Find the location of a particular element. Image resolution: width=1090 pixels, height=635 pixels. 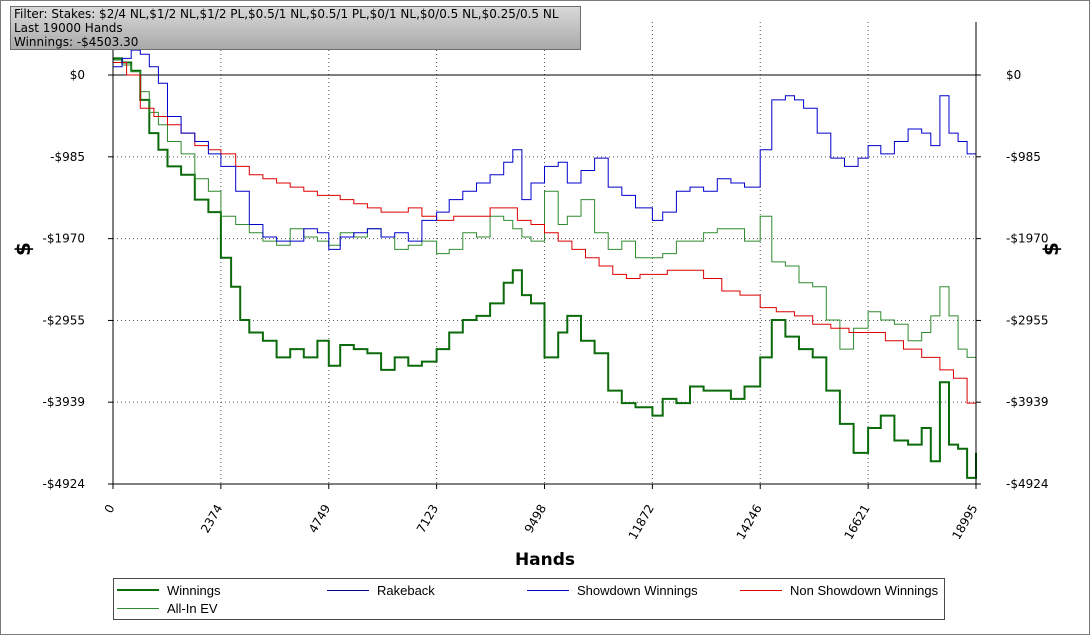

y-tick-label-left: -$3939 is located at coordinates (63, 402).